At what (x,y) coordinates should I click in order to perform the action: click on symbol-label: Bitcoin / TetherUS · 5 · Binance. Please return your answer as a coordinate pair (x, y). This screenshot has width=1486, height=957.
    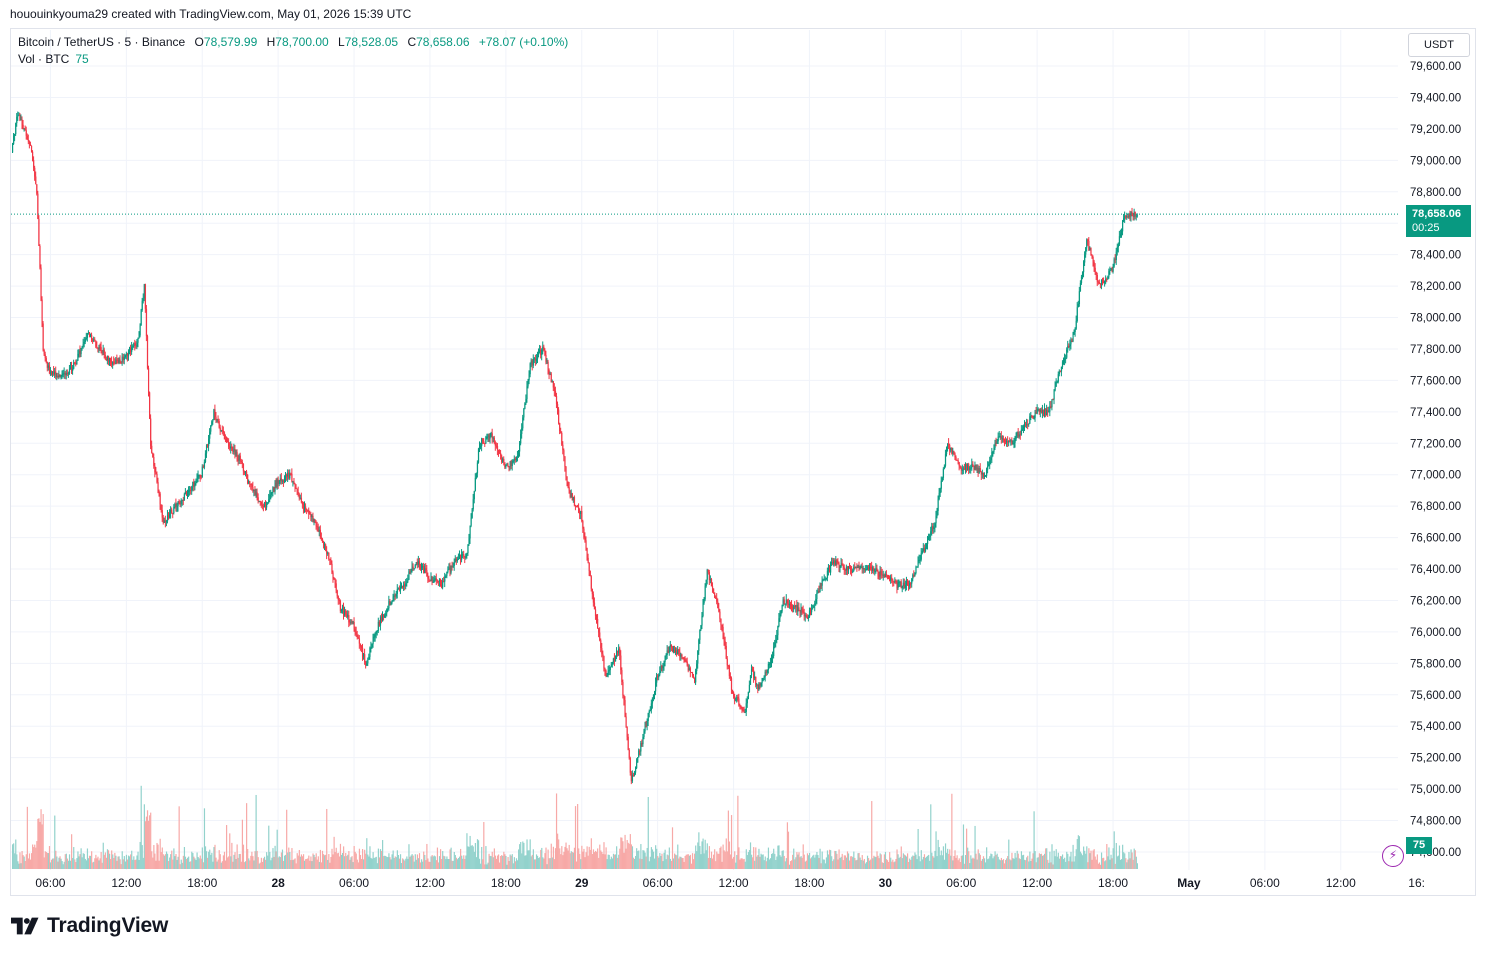
    Looking at the image, I should click on (102, 42).